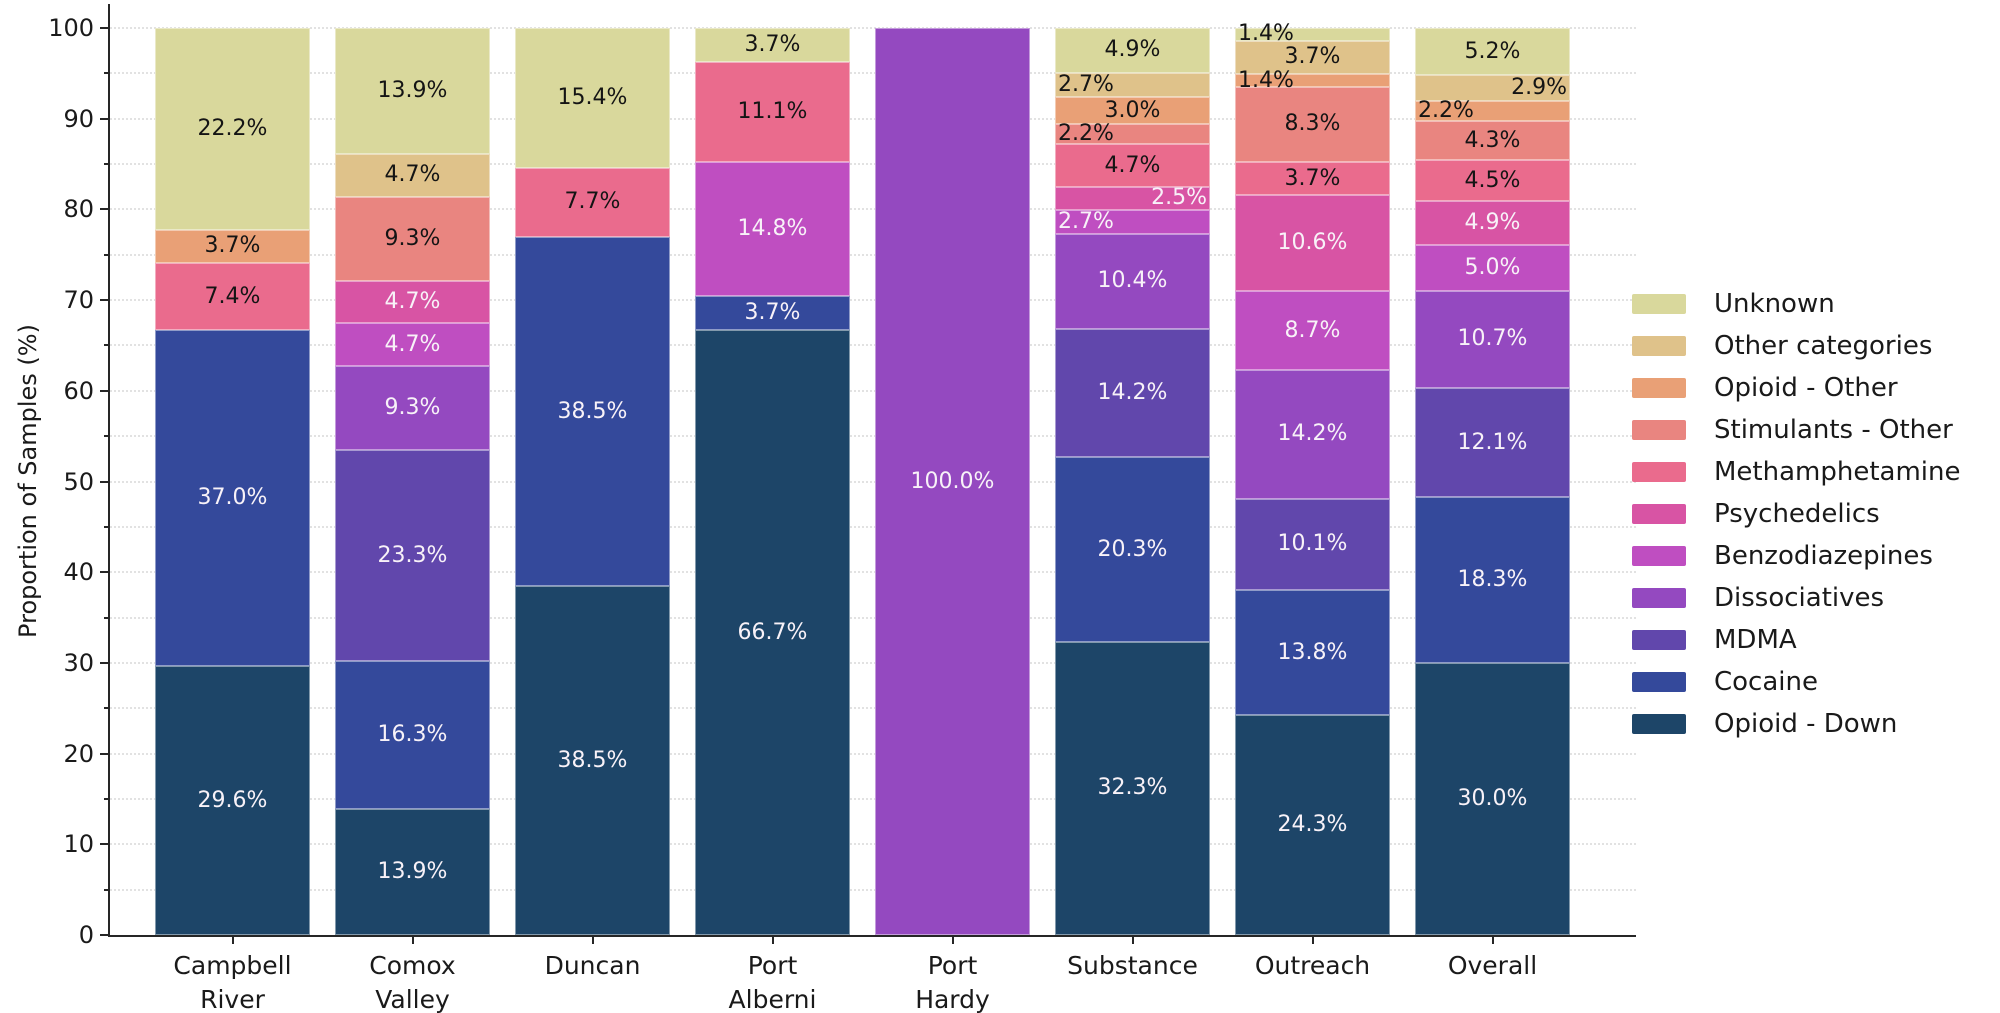 This screenshot has height=1013, width=2000. Describe the element at coordinates (232, 296) in the screenshot. I see `bar-segment-label: 7.4%` at that location.